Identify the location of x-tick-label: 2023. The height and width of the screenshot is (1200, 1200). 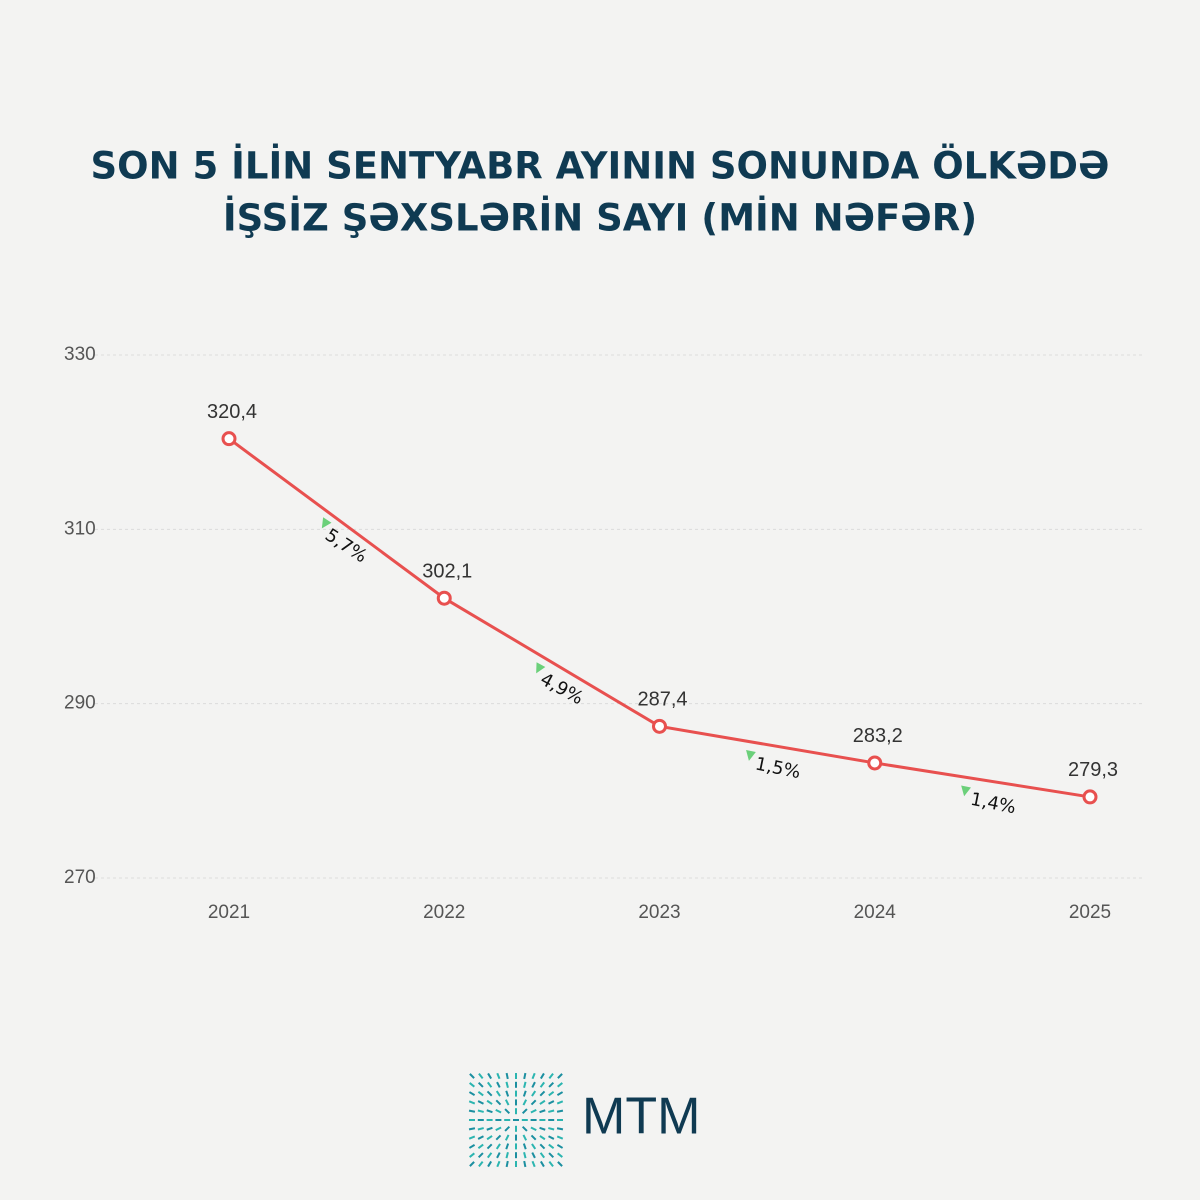
(659, 912).